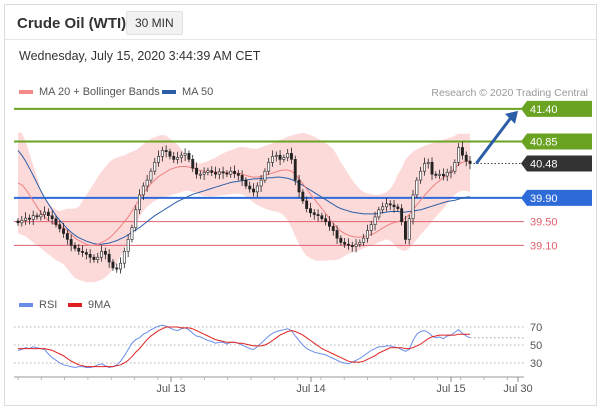 Image resolution: width=603 pixels, height=412 pixels. Describe the element at coordinates (72, 23) in the screenshot. I see `instrument-title: Crude Oil (WTI)` at that location.